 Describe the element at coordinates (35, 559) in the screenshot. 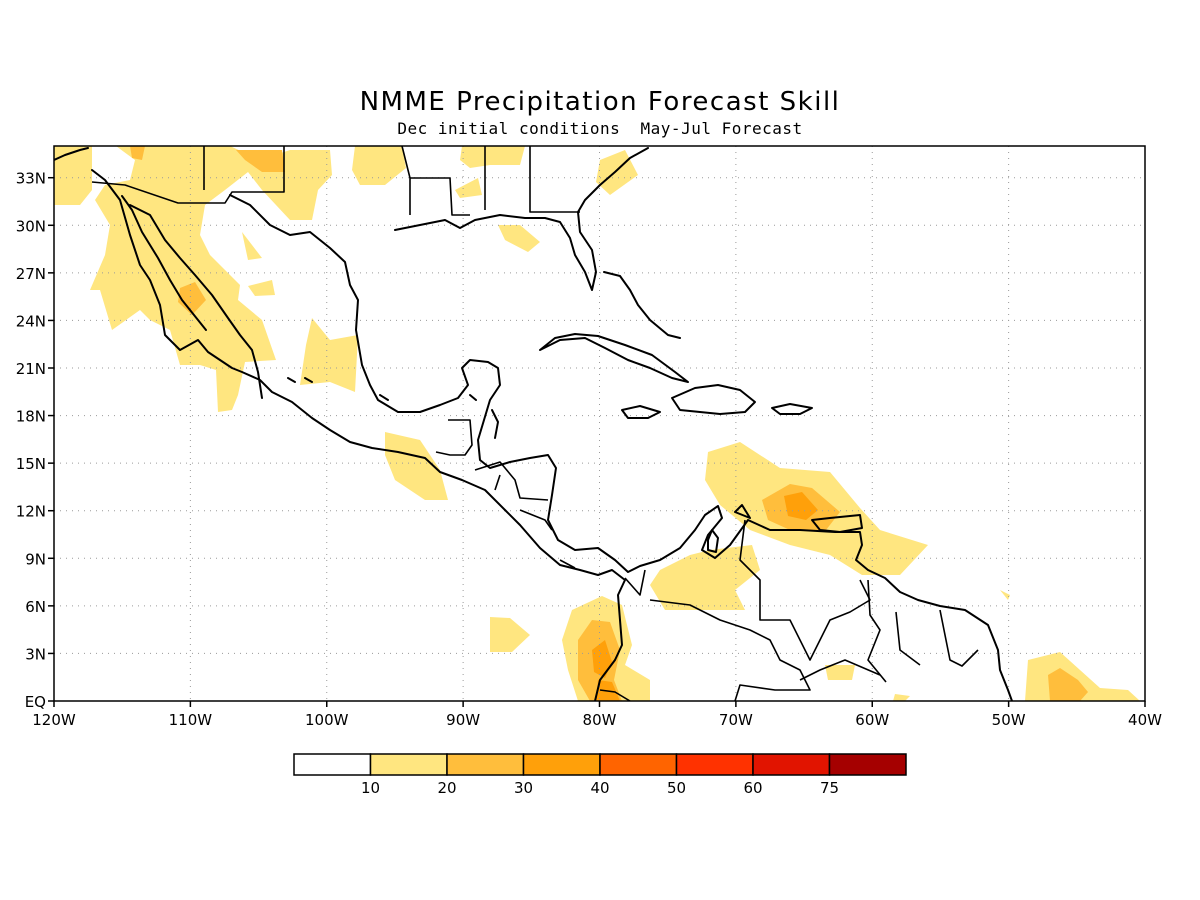

I see `y-tick-label: 9N` at that location.